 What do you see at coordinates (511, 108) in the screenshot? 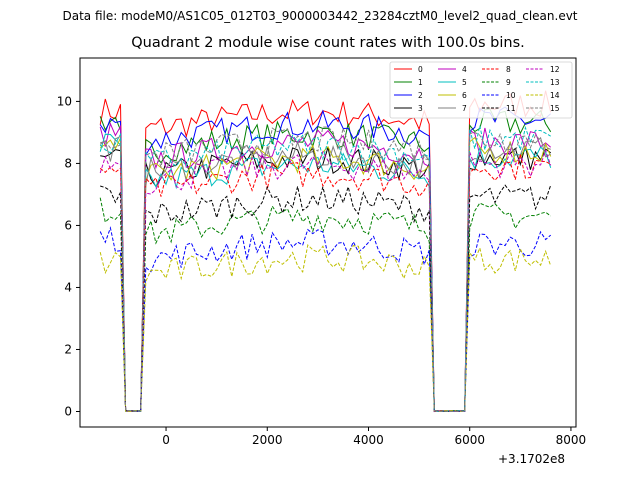
I see `legend-label-11: 11` at bounding box center [511, 108].